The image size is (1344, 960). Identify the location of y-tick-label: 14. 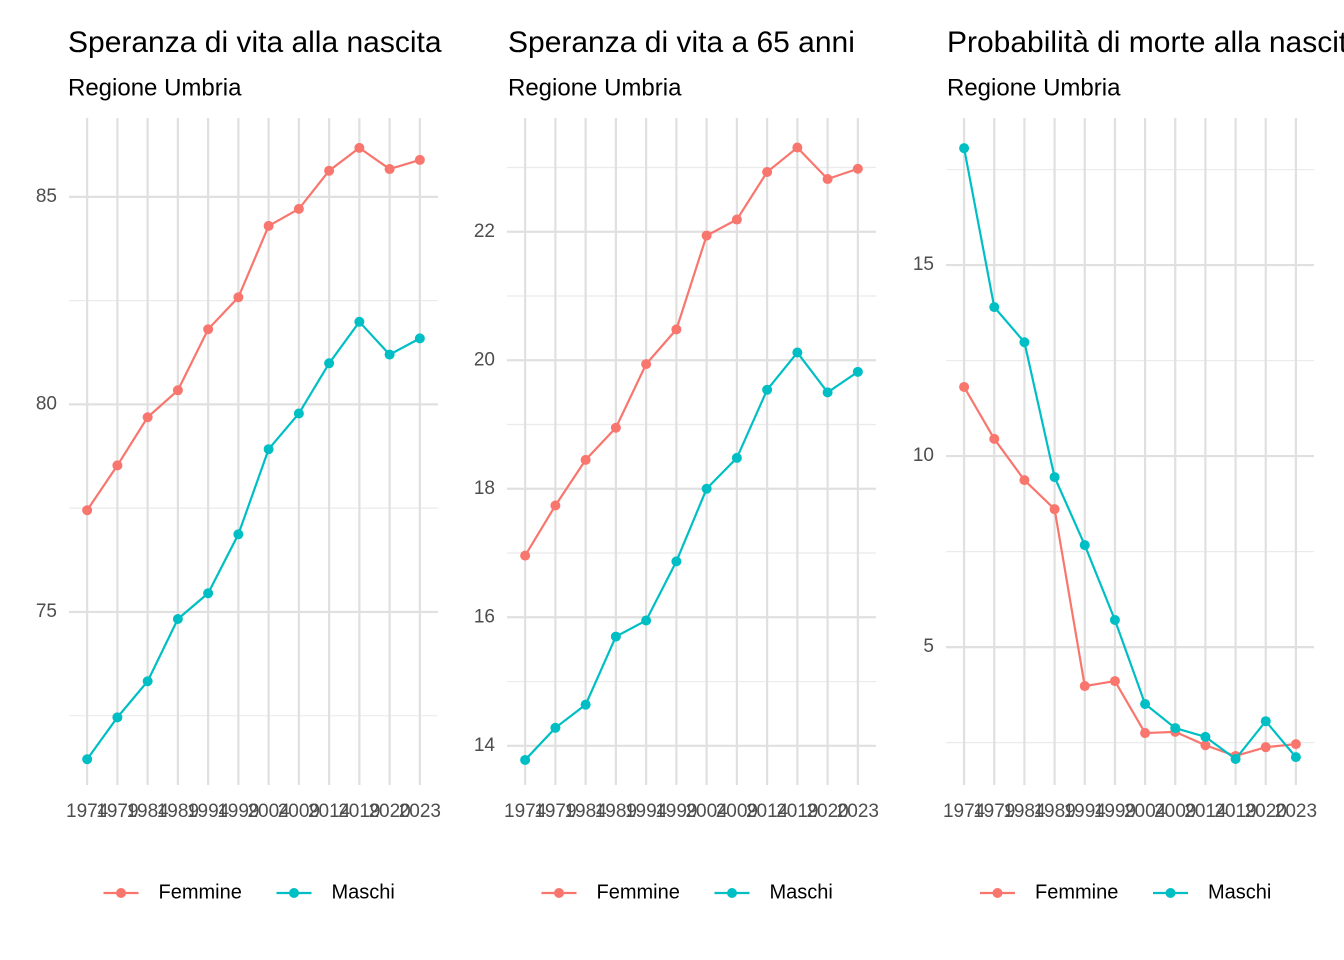
(485, 745).